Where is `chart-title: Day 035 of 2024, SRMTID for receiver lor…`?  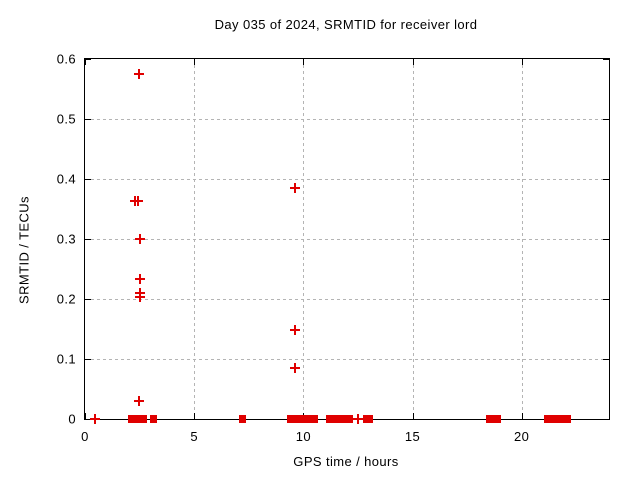 chart-title: Day 035 of 2024, SRMTID for receiver lor… is located at coordinates (346, 24).